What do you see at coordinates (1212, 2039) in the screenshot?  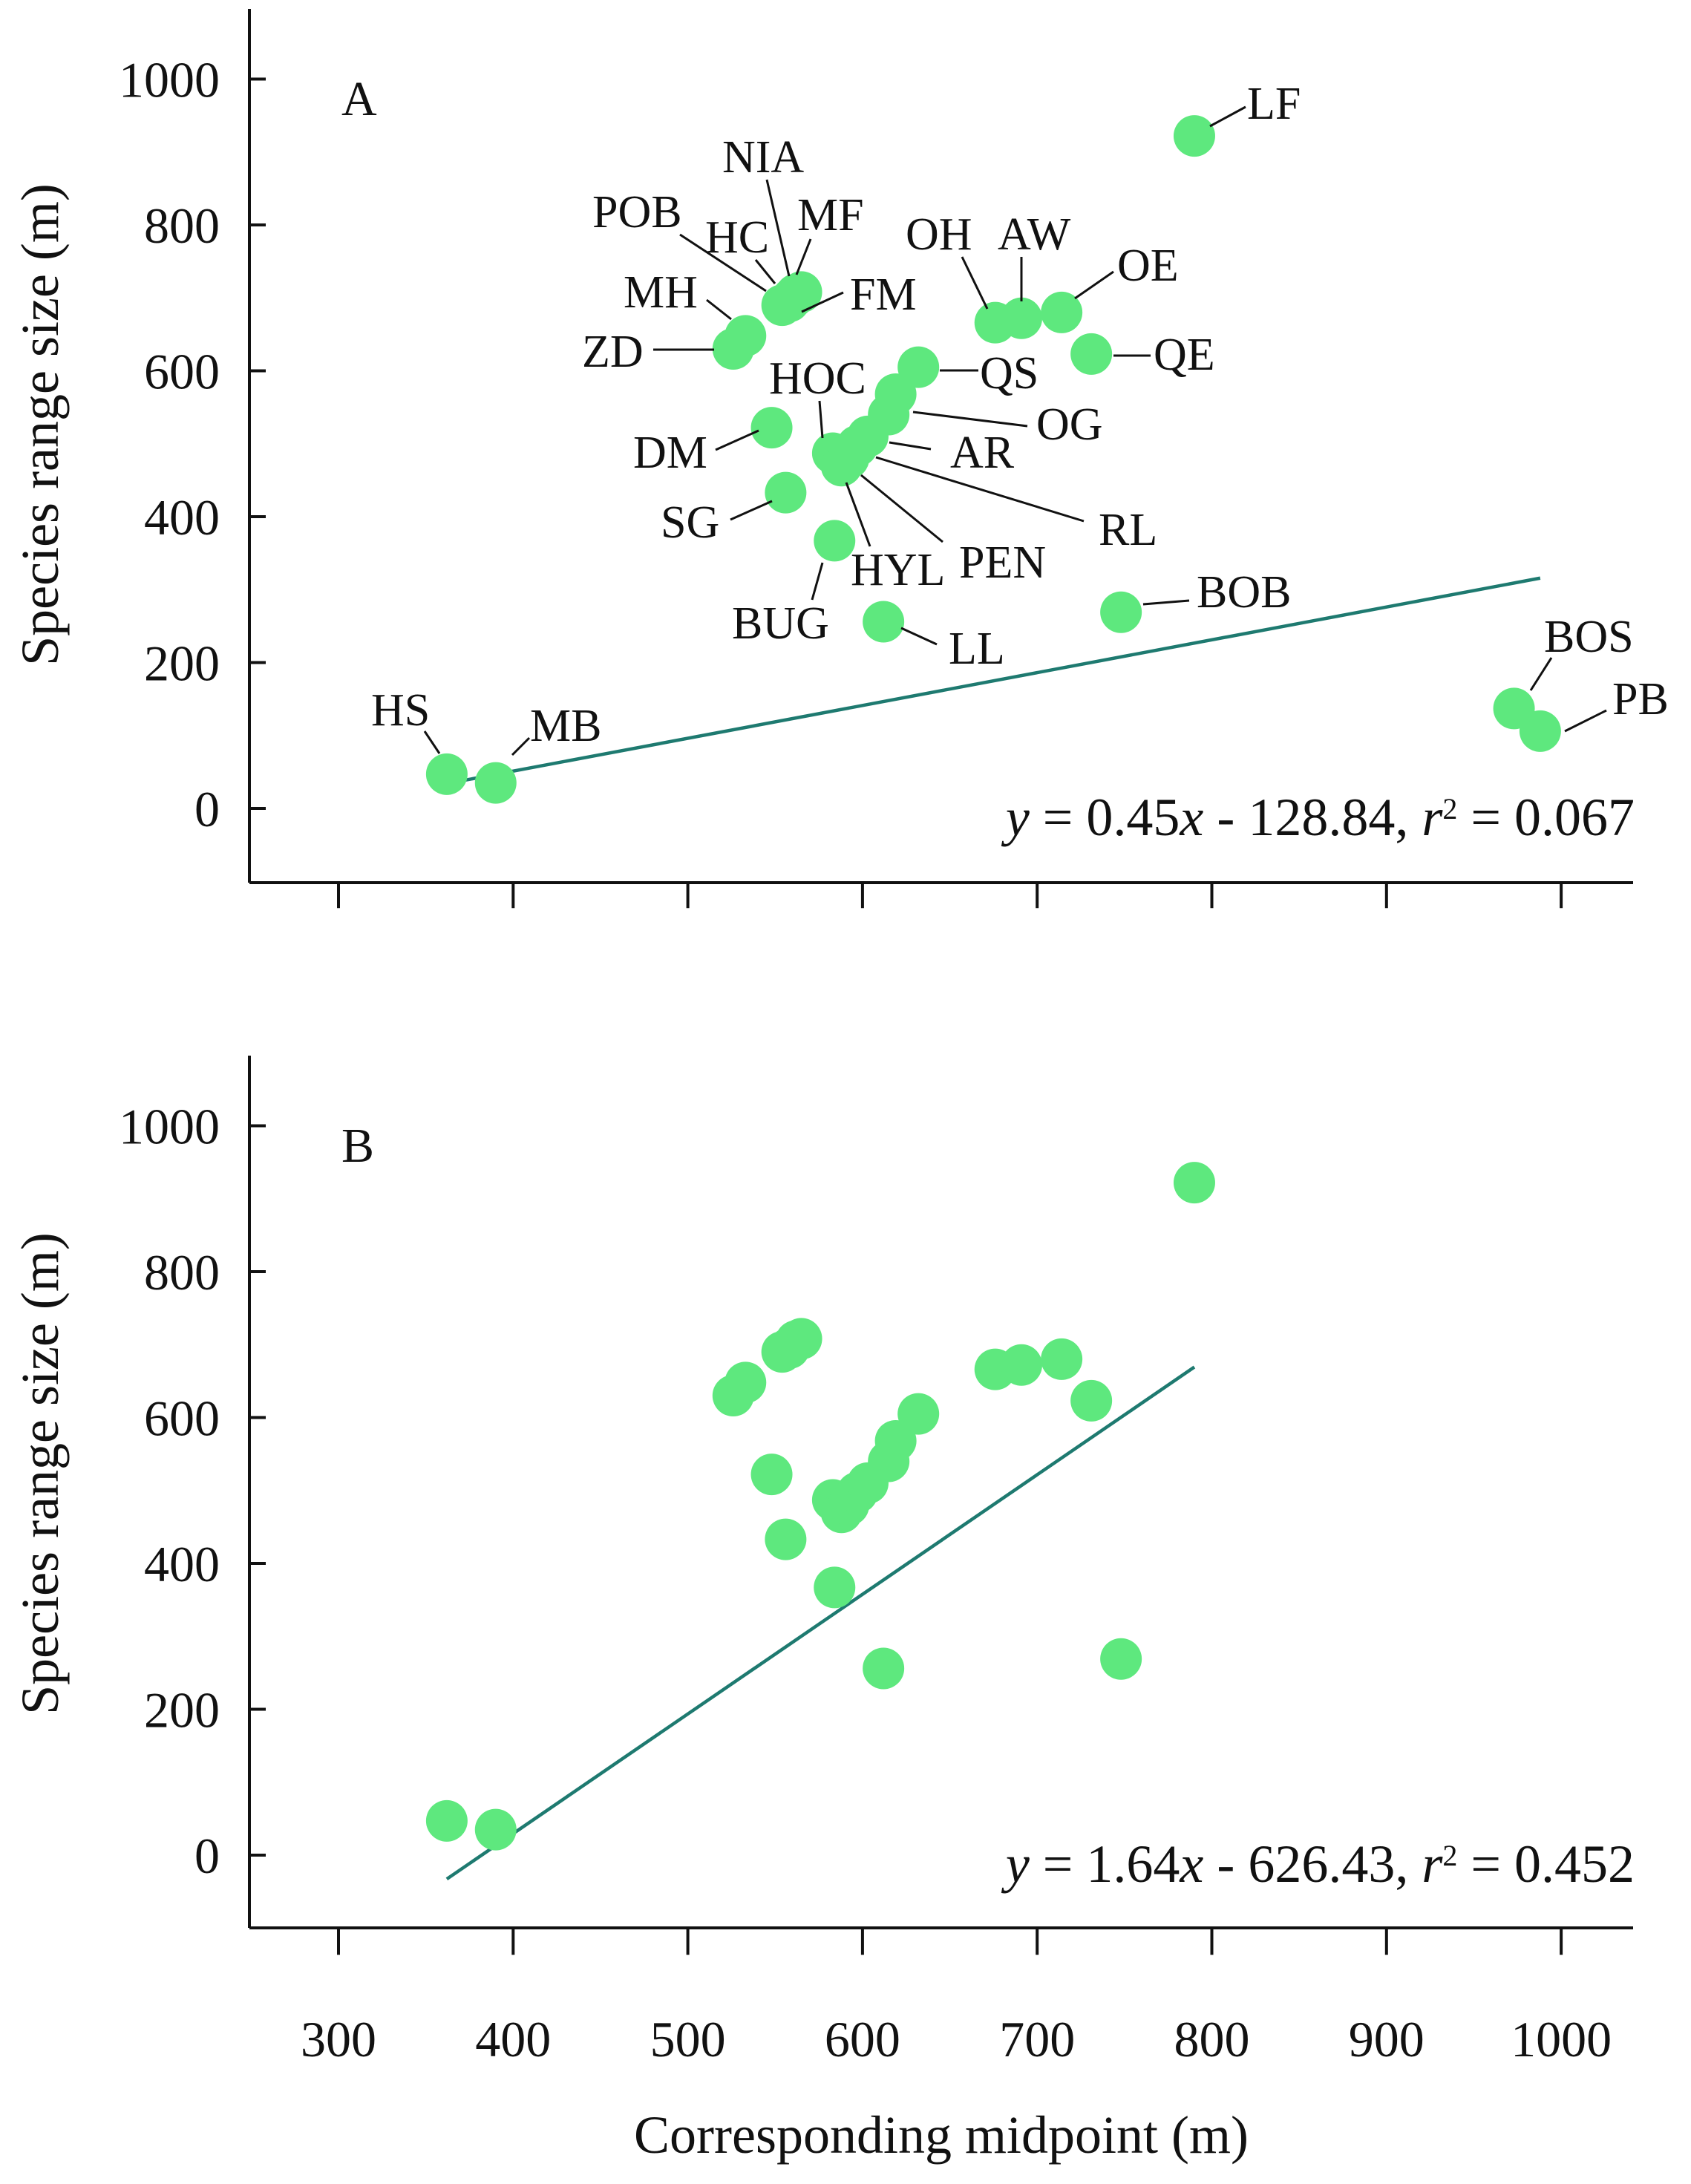 I see `x-tick-label: 800` at bounding box center [1212, 2039].